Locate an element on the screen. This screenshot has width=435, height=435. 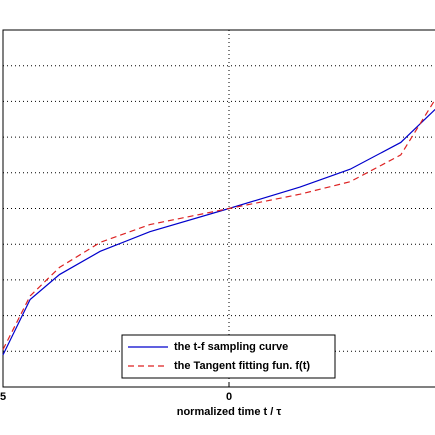
x-axis-label: normalized time t / τ is located at coordinates (229, 412).